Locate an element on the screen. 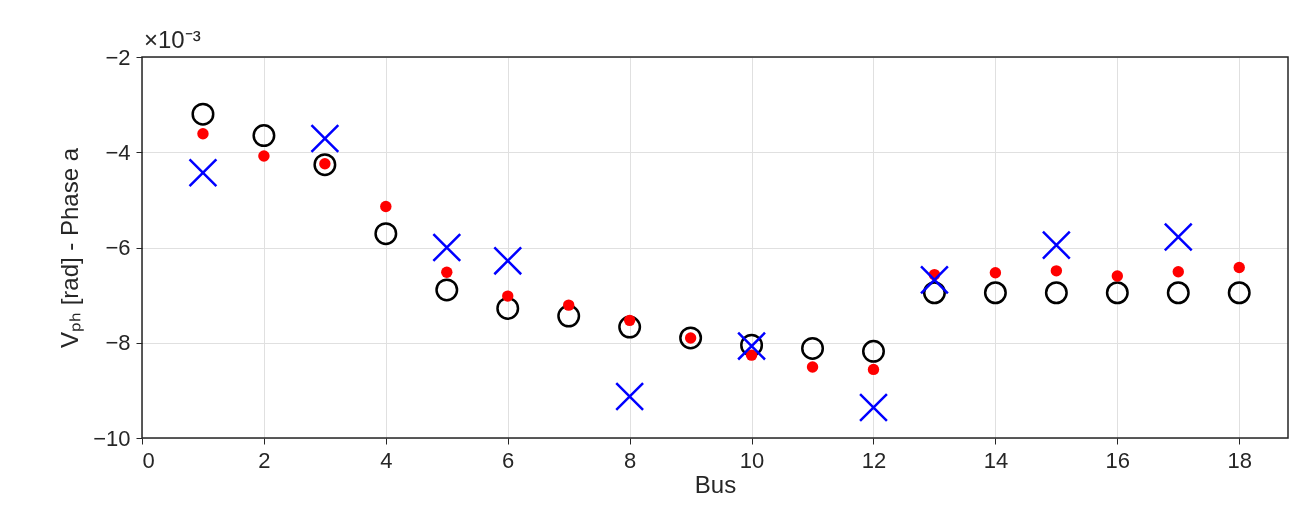 This screenshot has width=1289, height=521. y-tick-label: −10 is located at coordinates (112, 438).